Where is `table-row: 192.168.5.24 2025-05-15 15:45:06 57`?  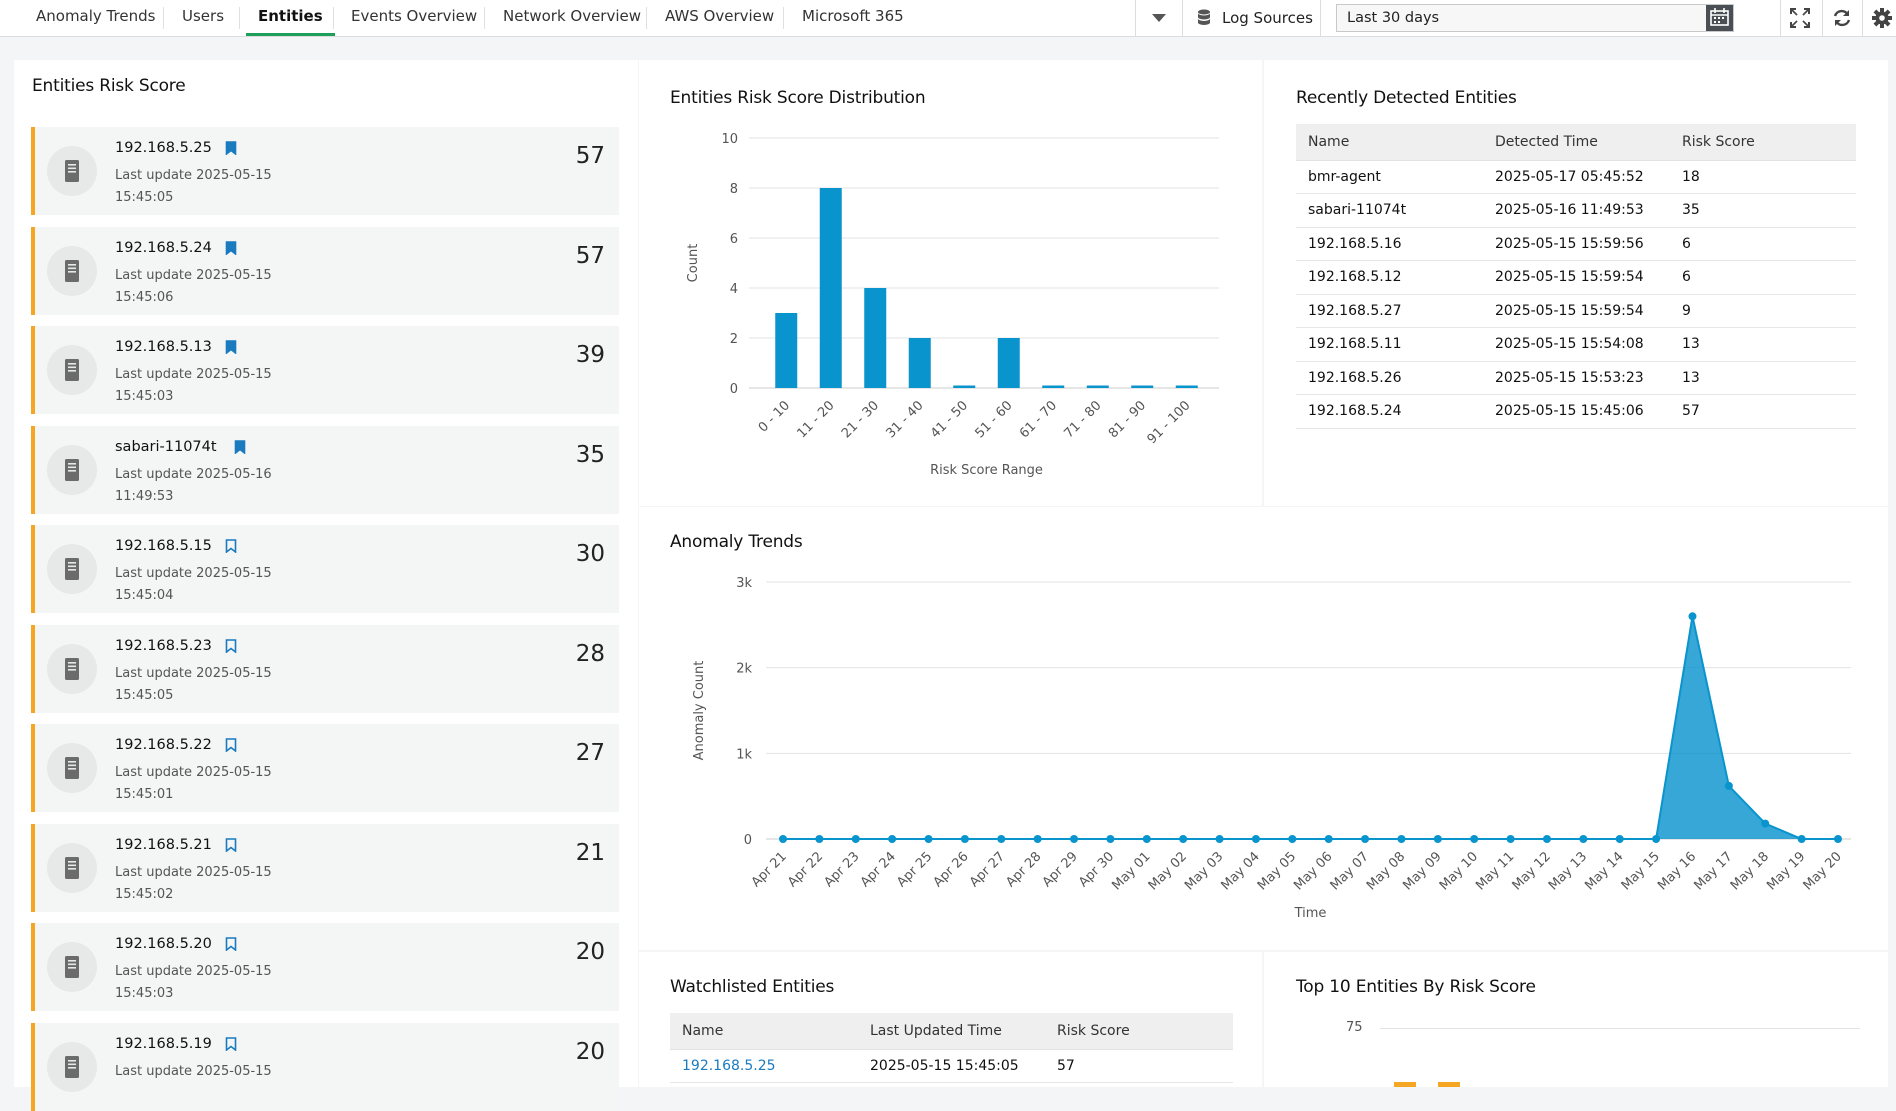
table-row: 192.168.5.24 2025-05-15 15:45:06 57 is located at coordinates (1576, 411).